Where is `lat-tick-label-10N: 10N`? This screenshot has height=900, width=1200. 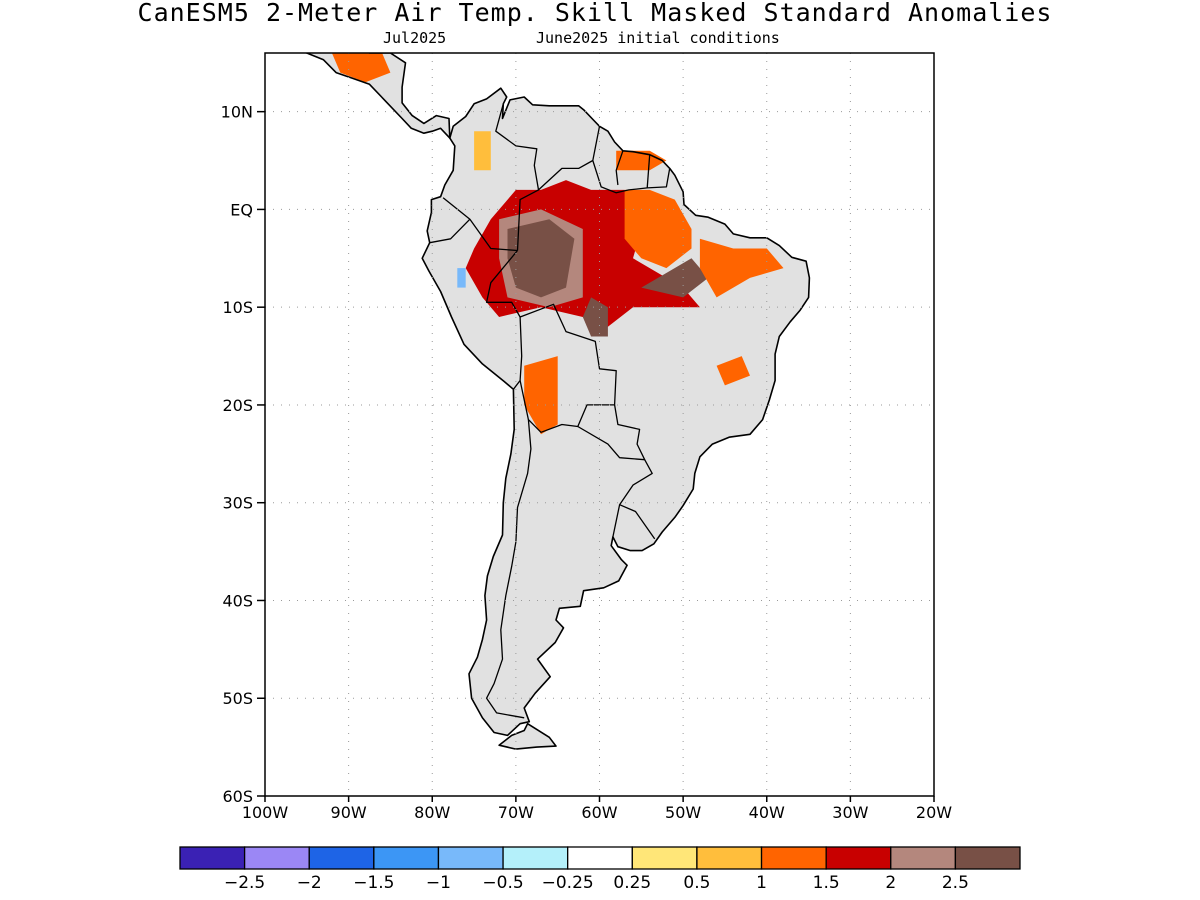
lat-tick-label-10N: 10N is located at coordinates (237, 112).